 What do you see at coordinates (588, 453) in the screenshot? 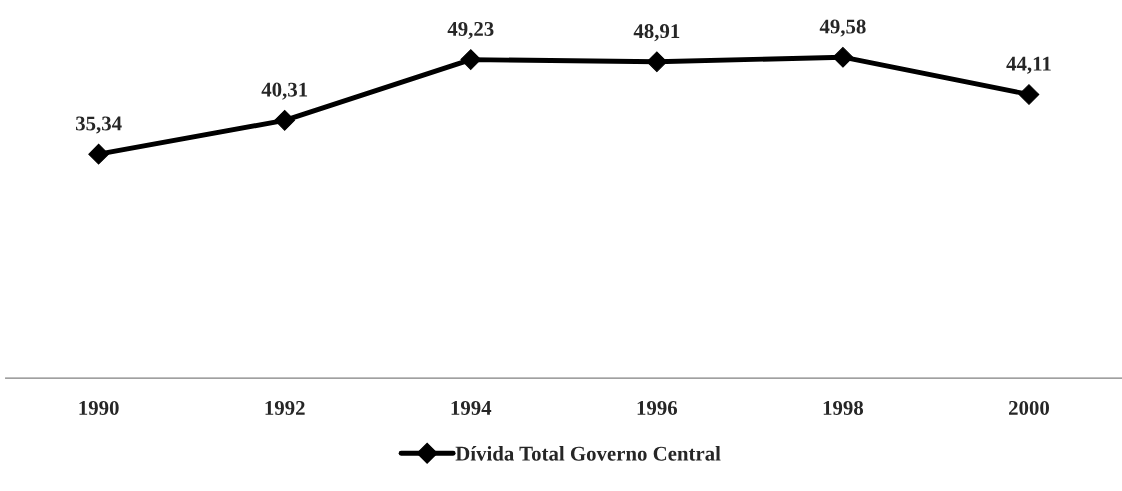
I see `legend-label: Dívida Total Governo Central` at bounding box center [588, 453].